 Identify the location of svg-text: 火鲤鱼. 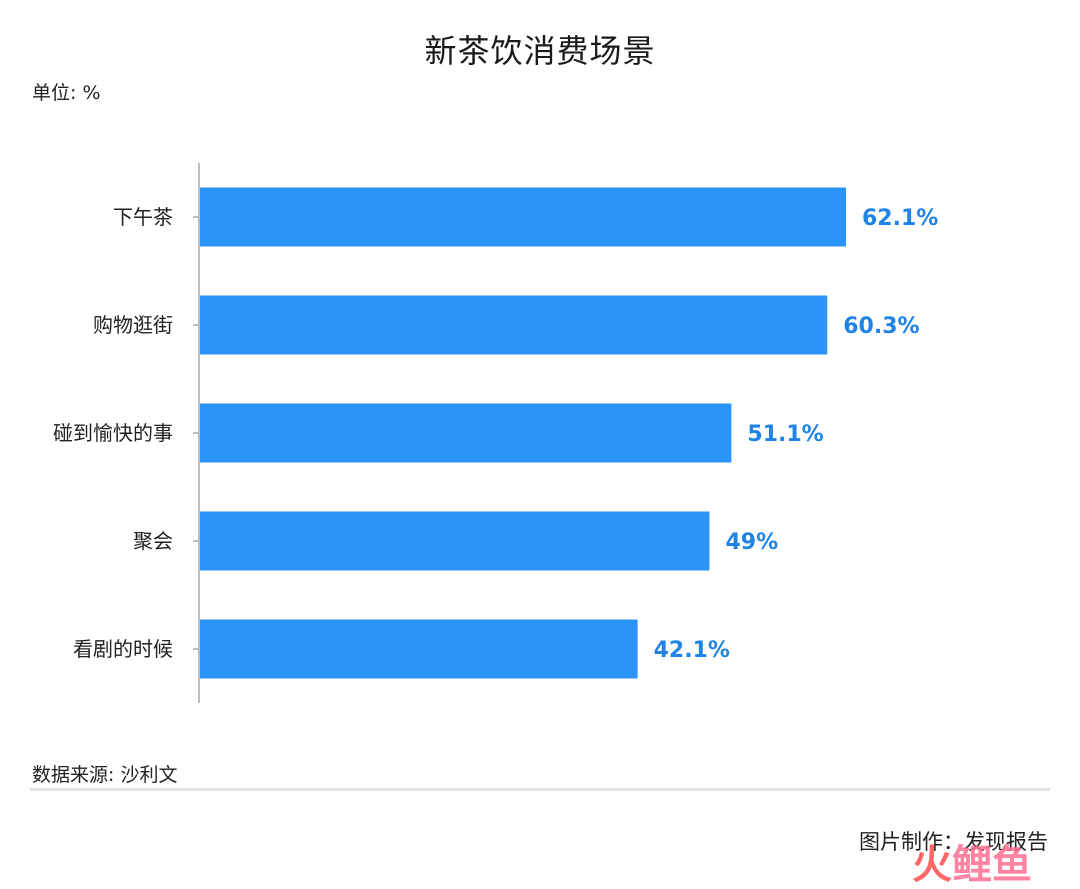
(972, 864).